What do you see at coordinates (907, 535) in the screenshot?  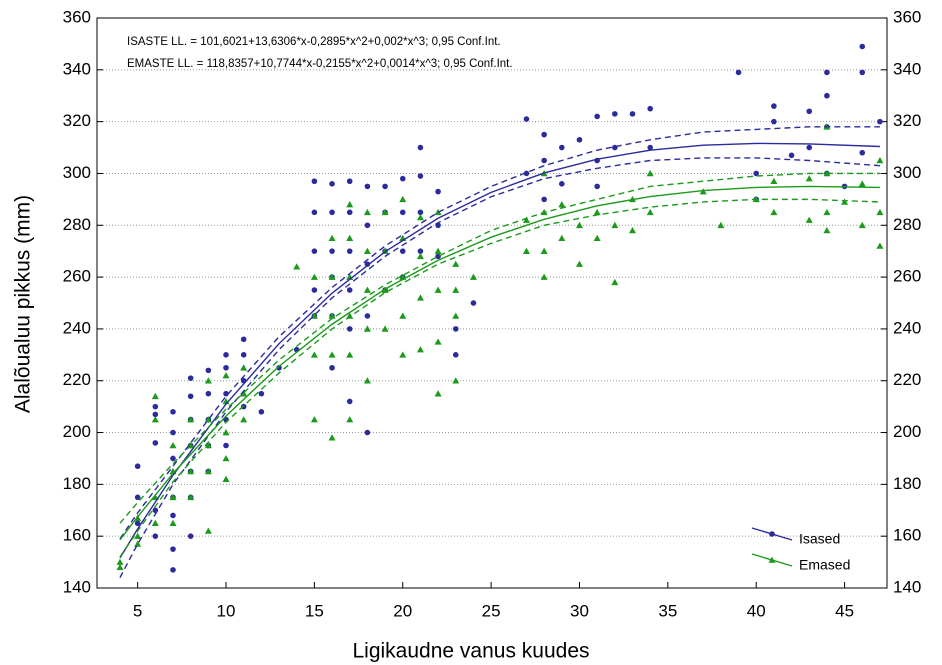 I see `y2-tick-label: 160` at bounding box center [907, 535].